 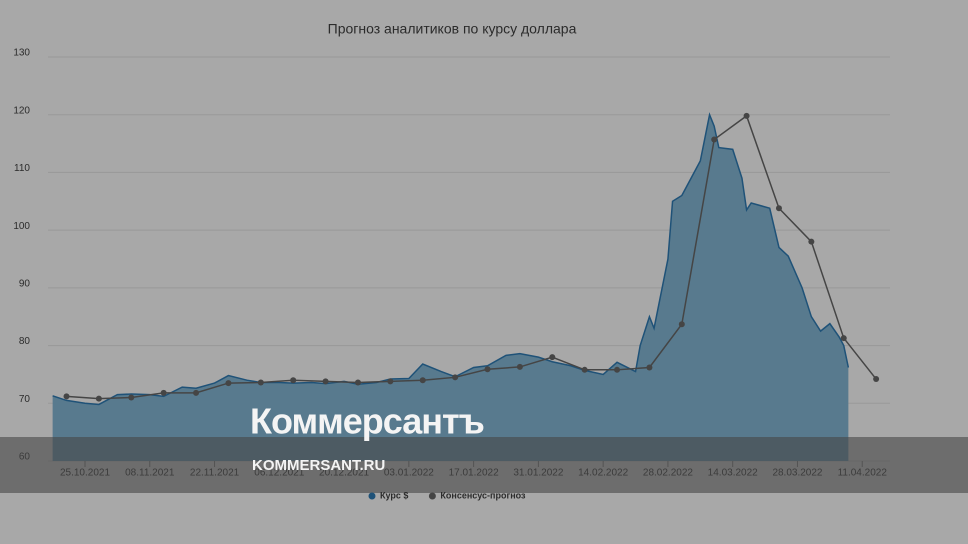 What do you see at coordinates (318, 465) in the screenshot?
I see `watermark-site: KOMMERSANT.RU` at bounding box center [318, 465].